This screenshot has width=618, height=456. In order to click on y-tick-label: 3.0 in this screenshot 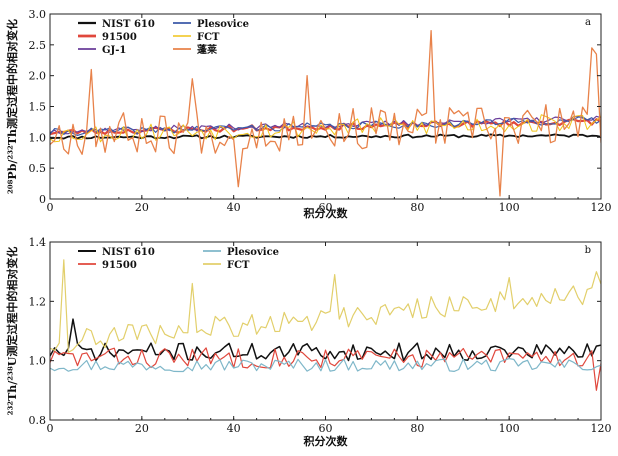, I will do `click(38, 14)`.